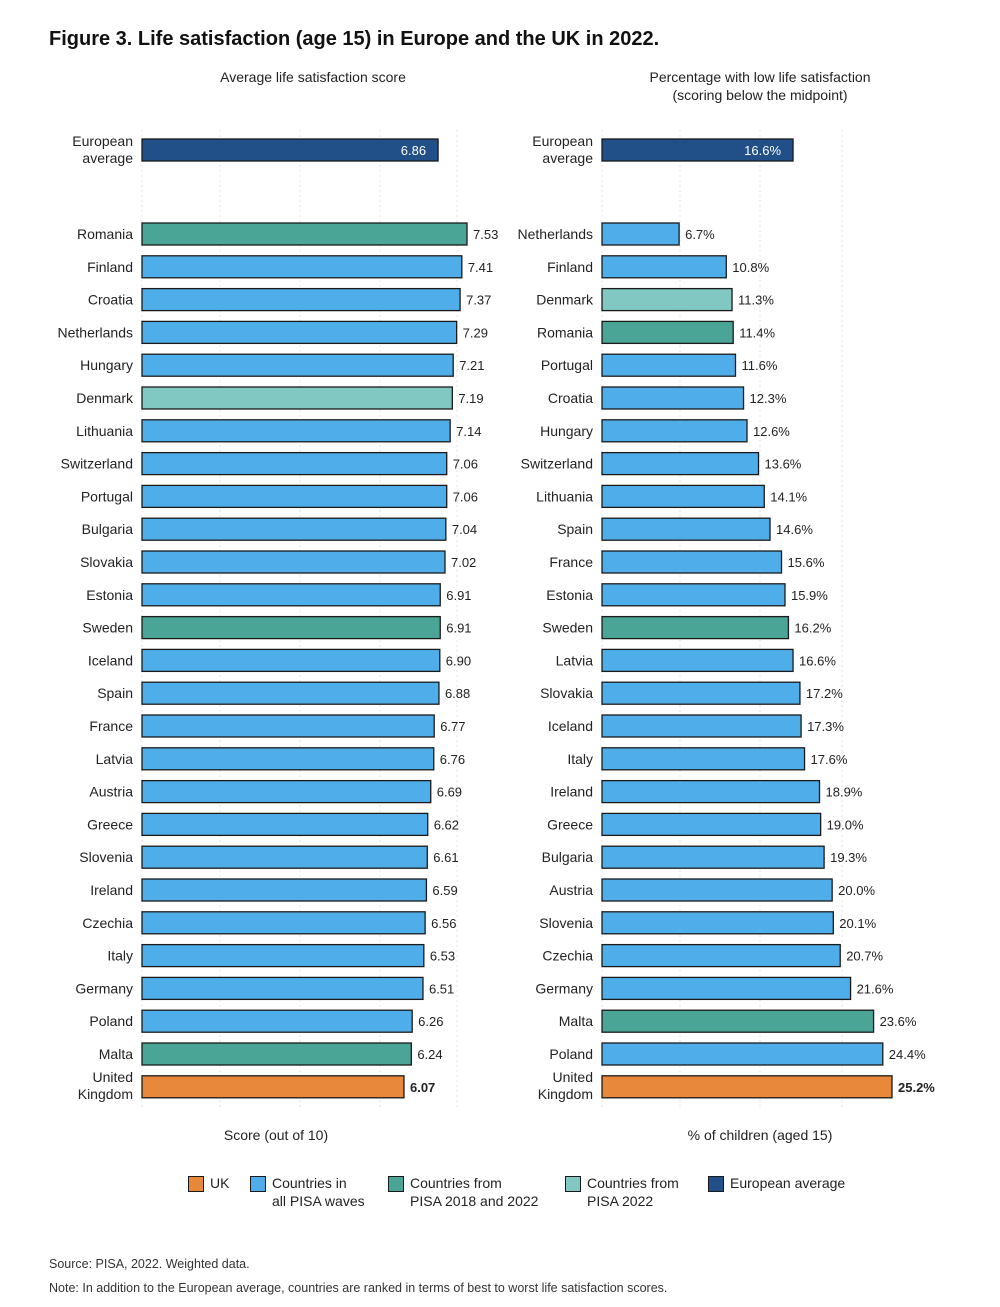 This screenshot has width=1000, height=1307. I want to click on right-value-label-lithuania: 14.1%, so click(788, 496).